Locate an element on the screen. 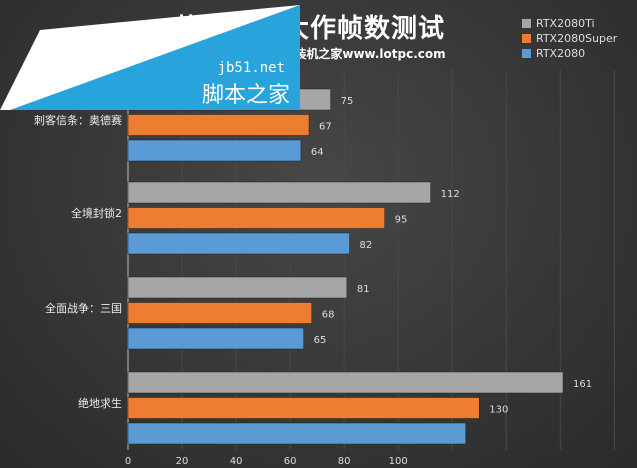  data-label: 81 is located at coordinates (363, 289).